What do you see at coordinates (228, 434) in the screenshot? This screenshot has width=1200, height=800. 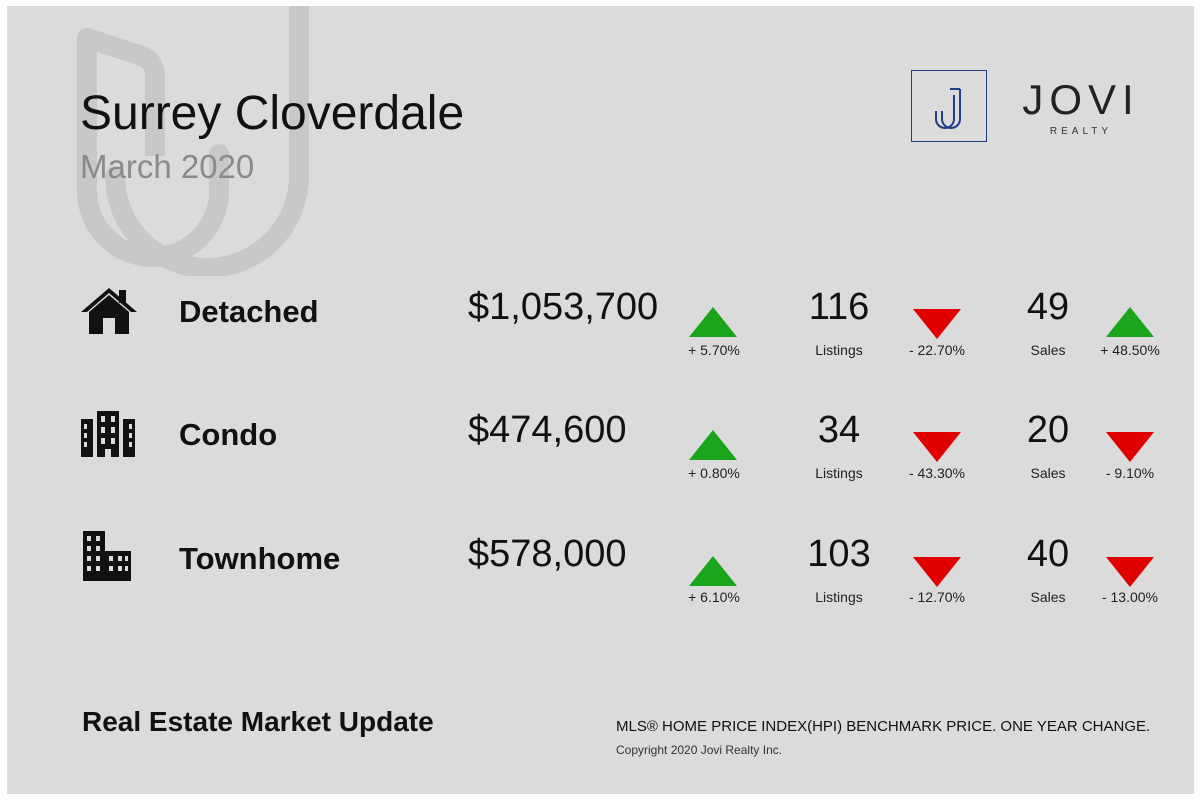 I see `property-type-label: Condo` at bounding box center [228, 434].